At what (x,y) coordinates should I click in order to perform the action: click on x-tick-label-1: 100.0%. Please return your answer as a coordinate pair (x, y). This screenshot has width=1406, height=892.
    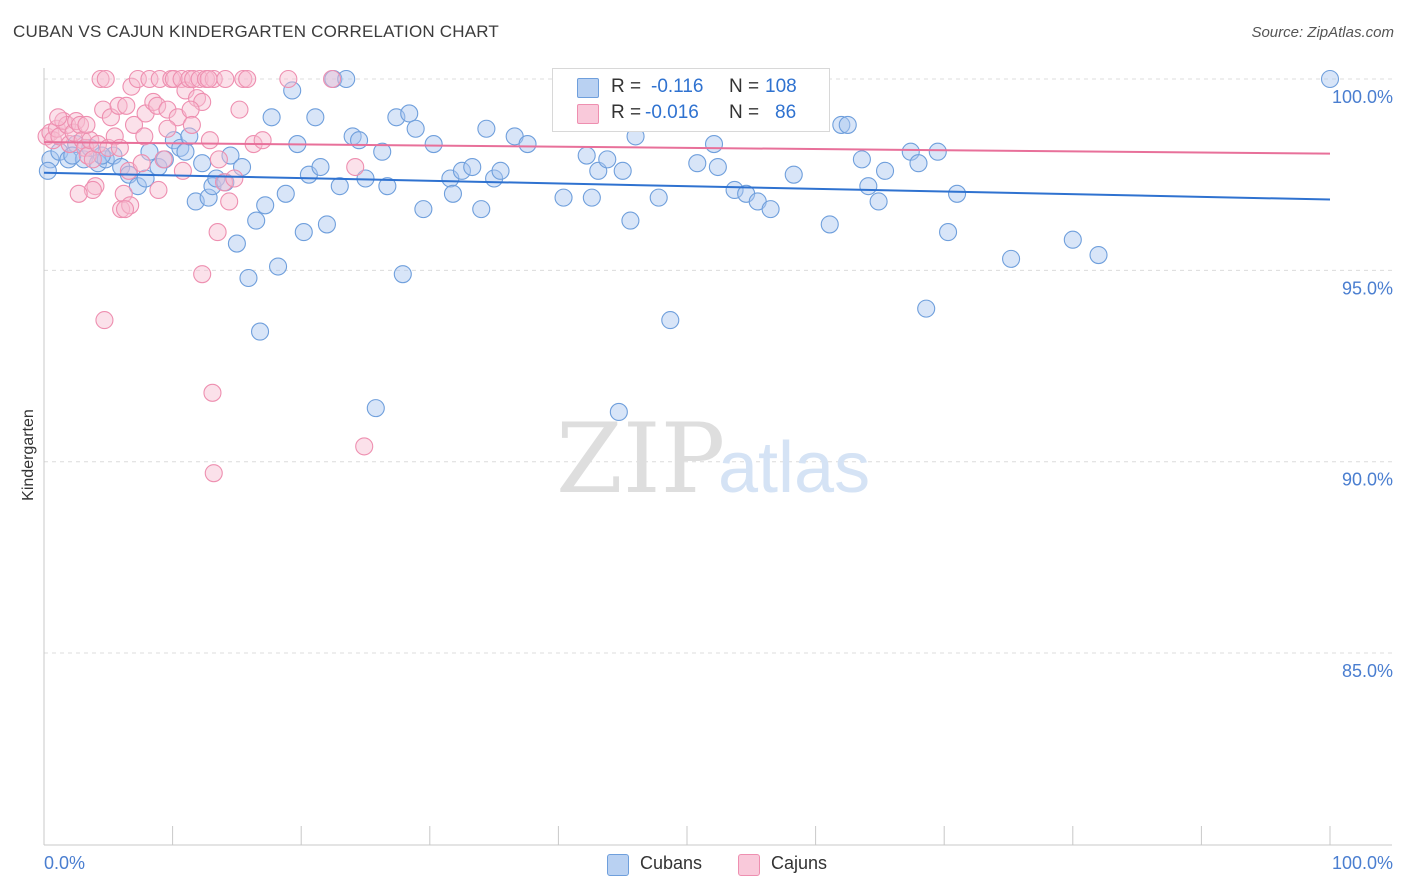
    Looking at the image, I should click on (1362, 863).